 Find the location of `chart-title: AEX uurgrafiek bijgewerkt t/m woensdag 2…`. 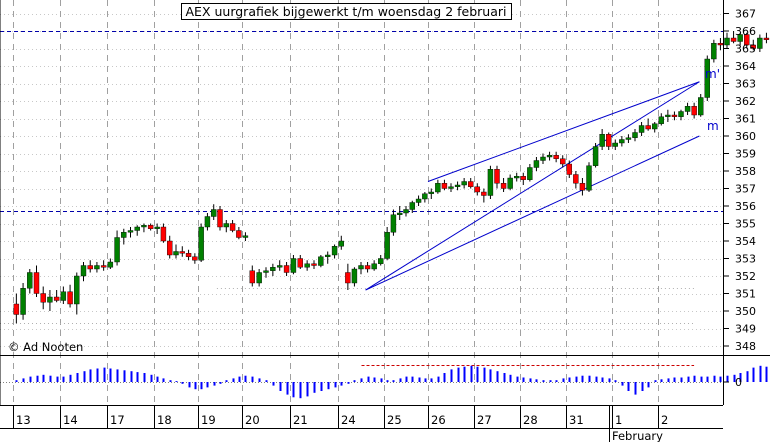

chart-title: AEX uurgrafiek bijgewerkt t/m woensdag 2… is located at coordinates (346, 11).